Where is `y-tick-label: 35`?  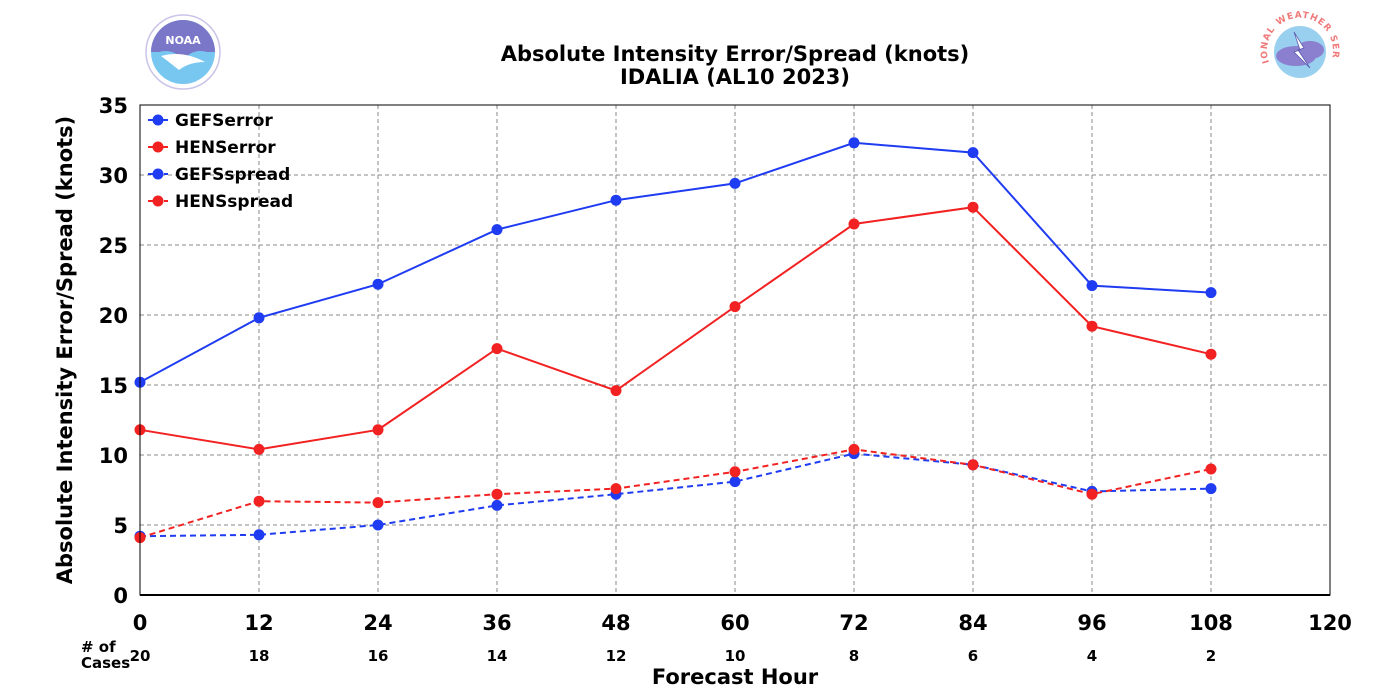 y-tick-label: 35 is located at coordinates (113, 106).